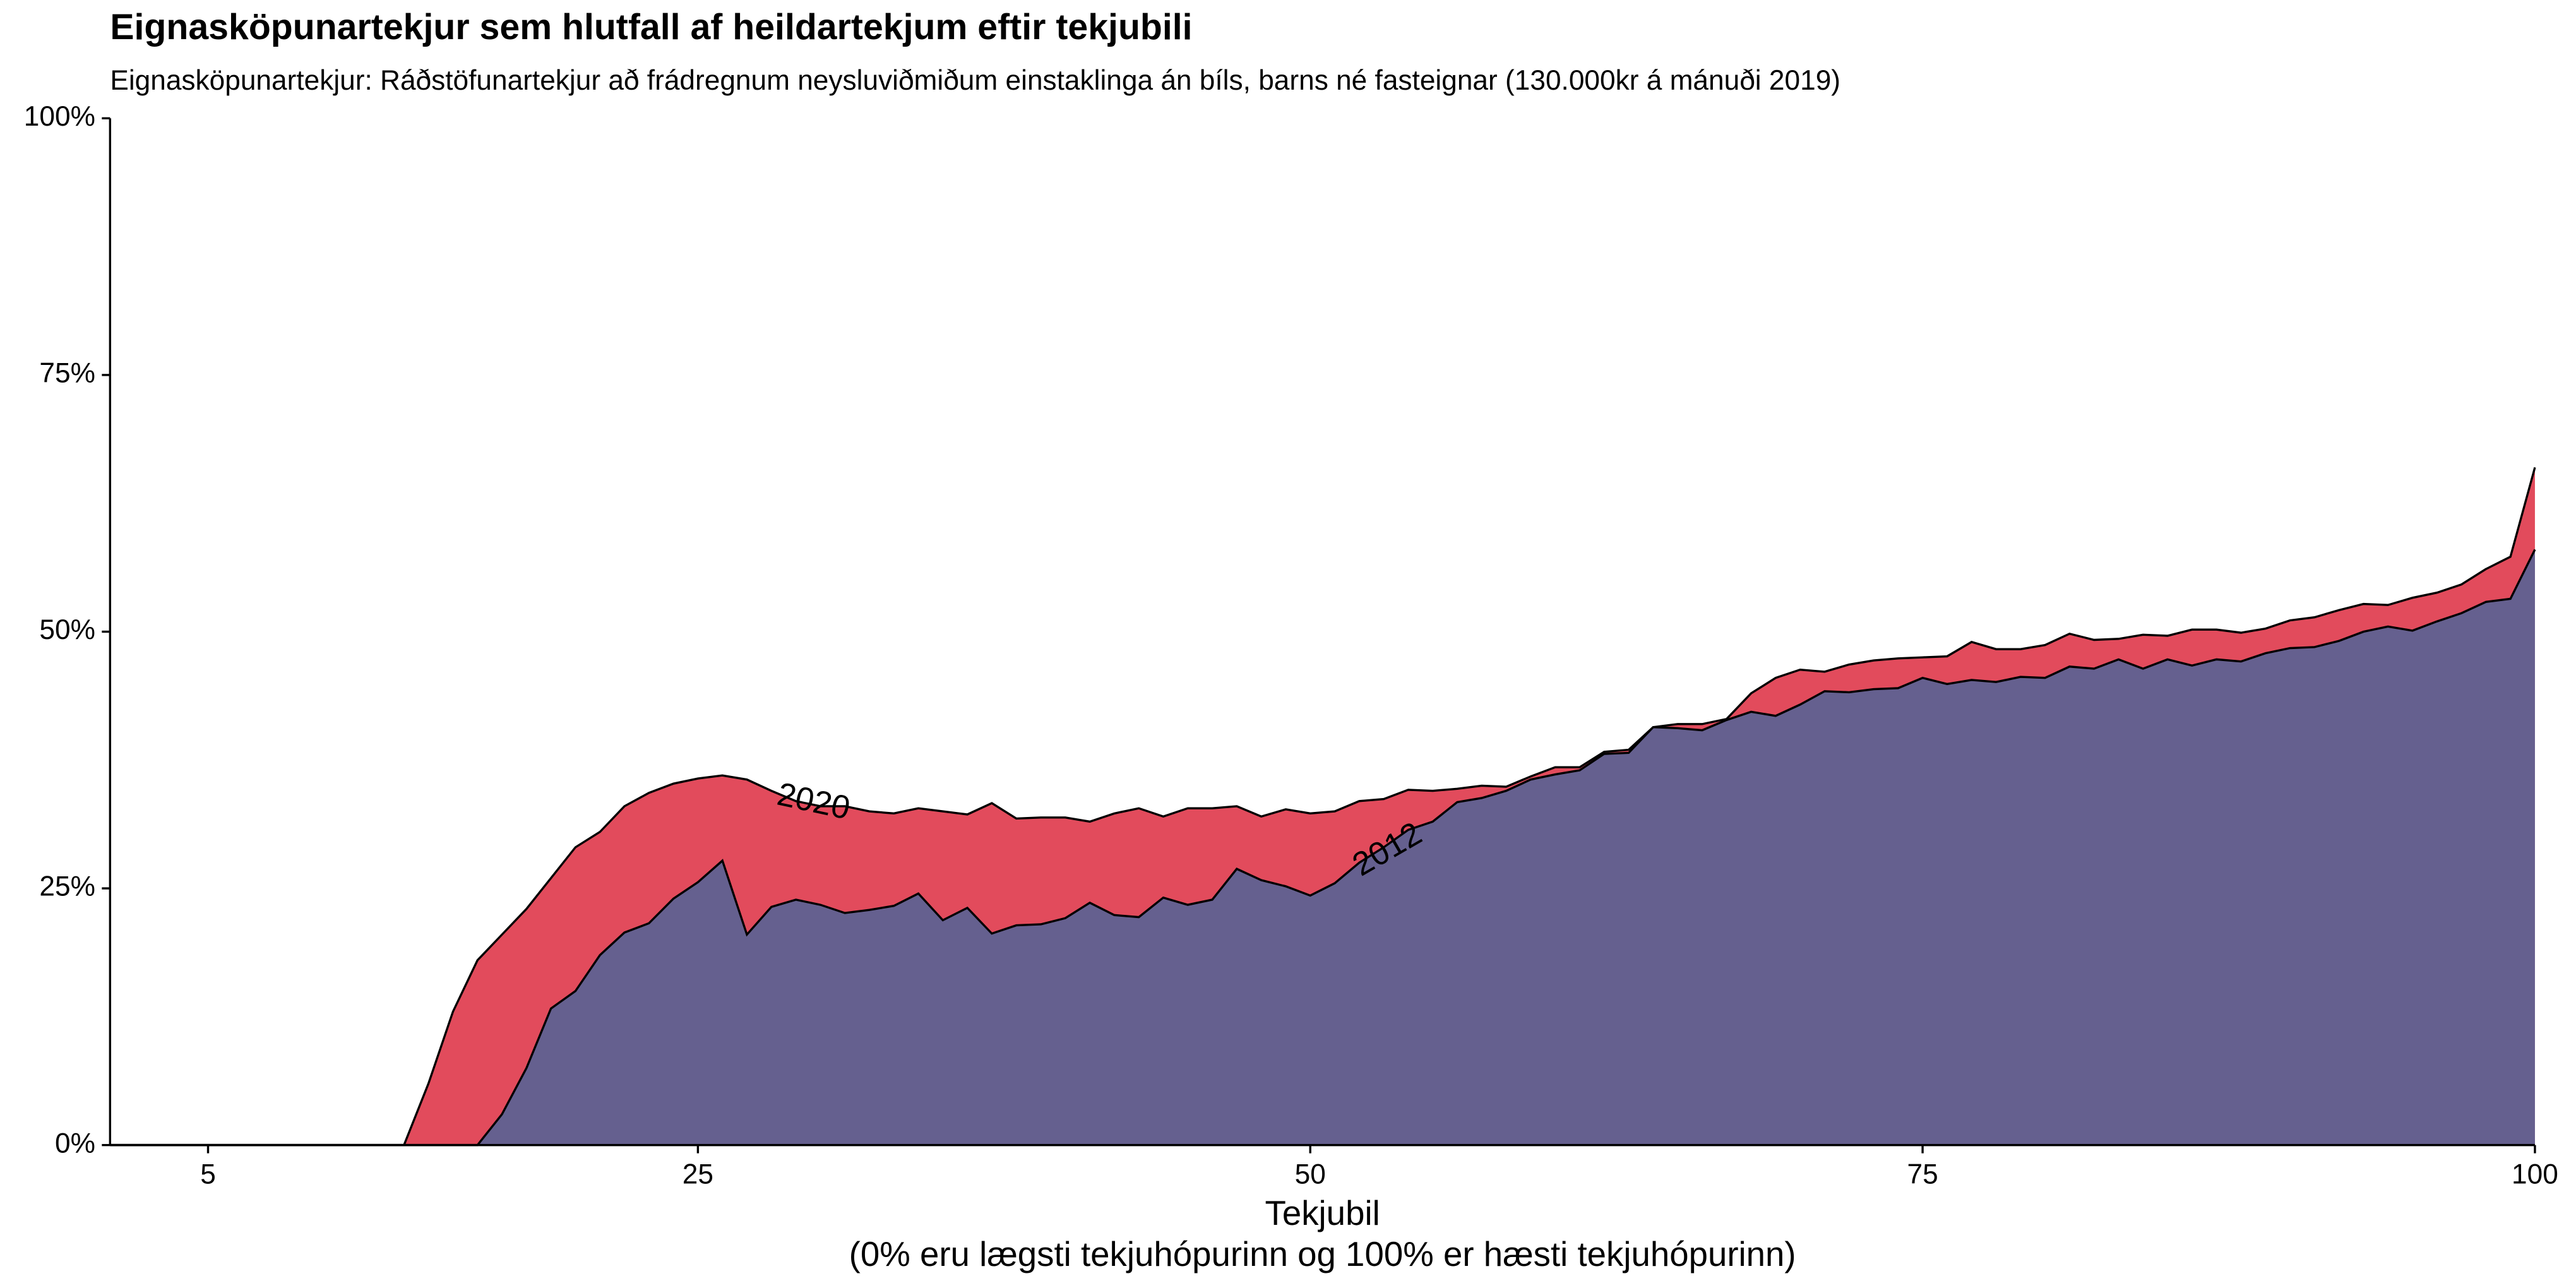 This screenshot has height=1288, width=2576. What do you see at coordinates (698, 1174) in the screenshot?
I see `x-tick-label: 25` at bounding box center [698, 1174].